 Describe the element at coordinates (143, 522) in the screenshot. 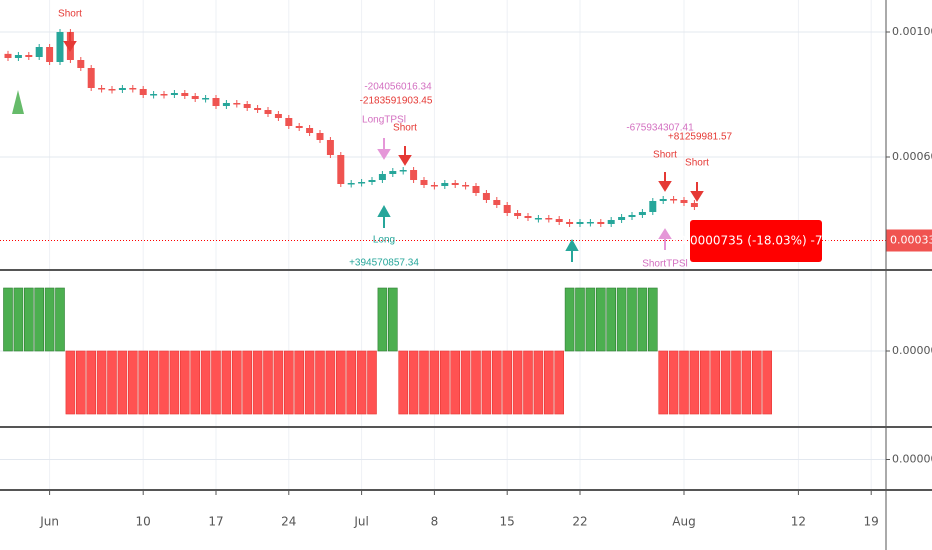

I see `x-tick-label: 10` at that location.